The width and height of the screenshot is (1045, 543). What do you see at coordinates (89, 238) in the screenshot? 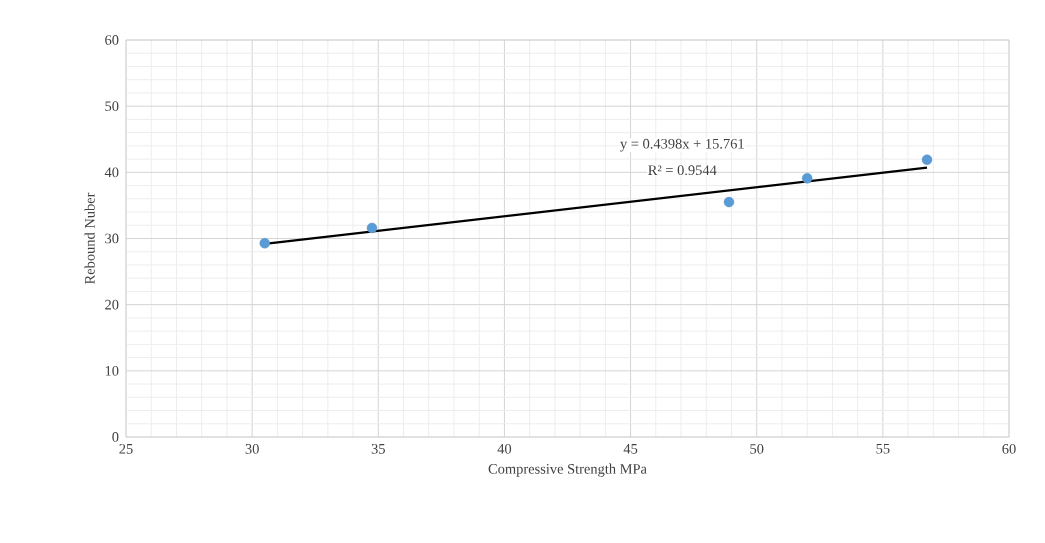
I see `y-axis-title: Rebound Nuber` at bounding box center [89, 238].